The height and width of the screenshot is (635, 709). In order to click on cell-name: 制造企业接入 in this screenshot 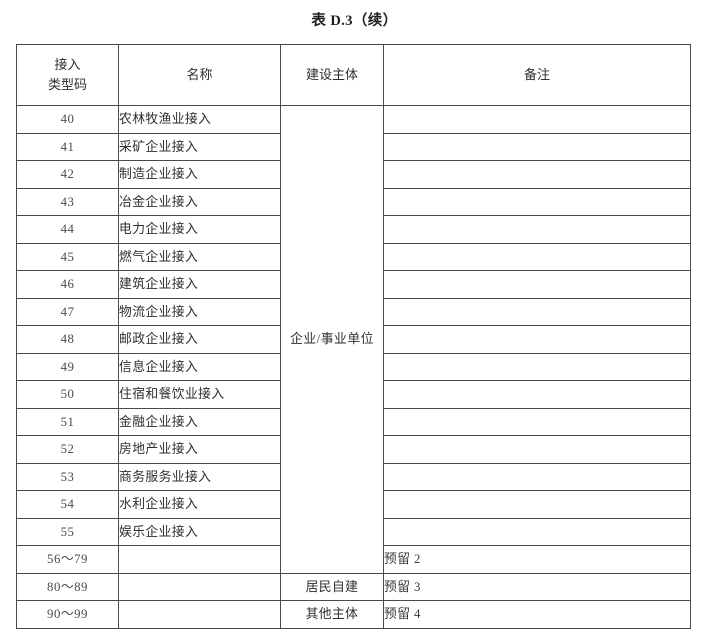, I will do `click(199, 174)`.